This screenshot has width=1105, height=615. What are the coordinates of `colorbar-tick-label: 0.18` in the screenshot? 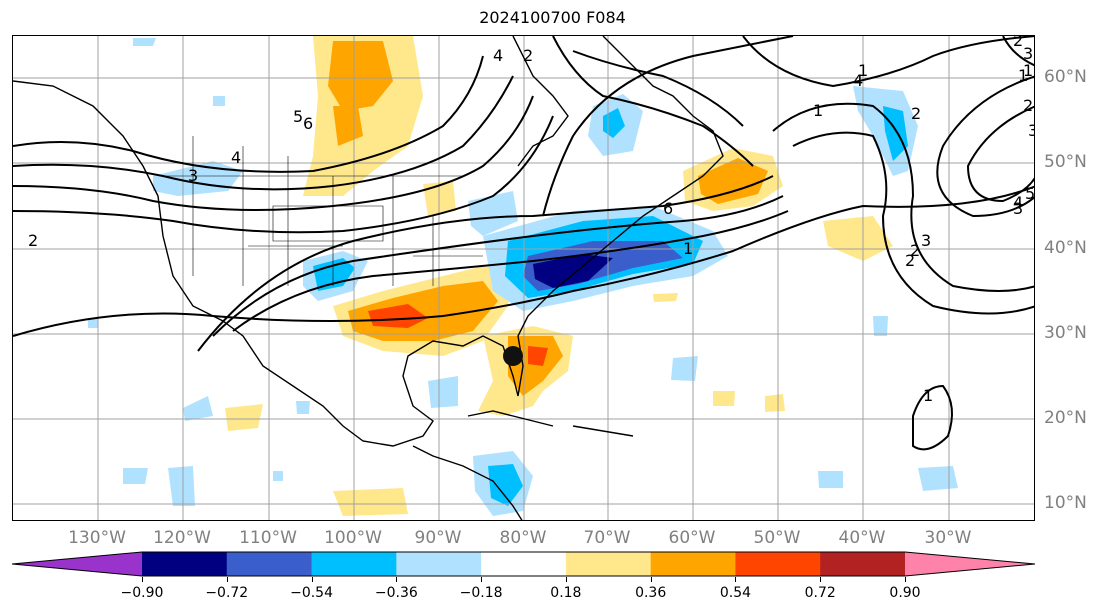 It's located at (566, 593).